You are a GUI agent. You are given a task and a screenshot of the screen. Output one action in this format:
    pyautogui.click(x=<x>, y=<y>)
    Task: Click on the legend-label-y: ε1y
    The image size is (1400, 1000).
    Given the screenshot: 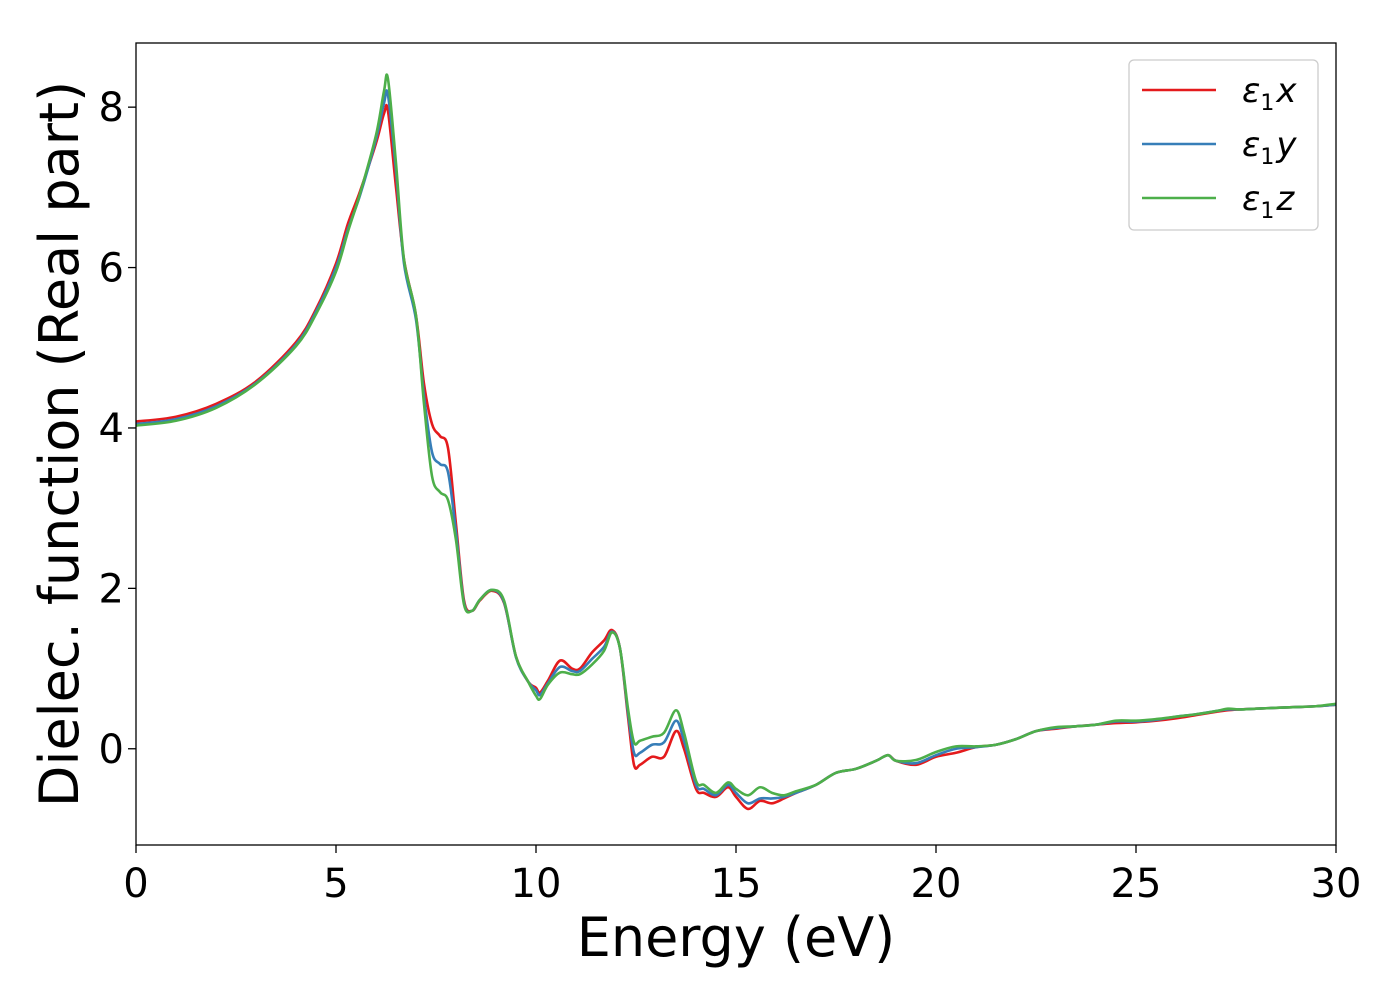 What is the action you would take?
    pyautogui.click(x=1269, y=147)
    